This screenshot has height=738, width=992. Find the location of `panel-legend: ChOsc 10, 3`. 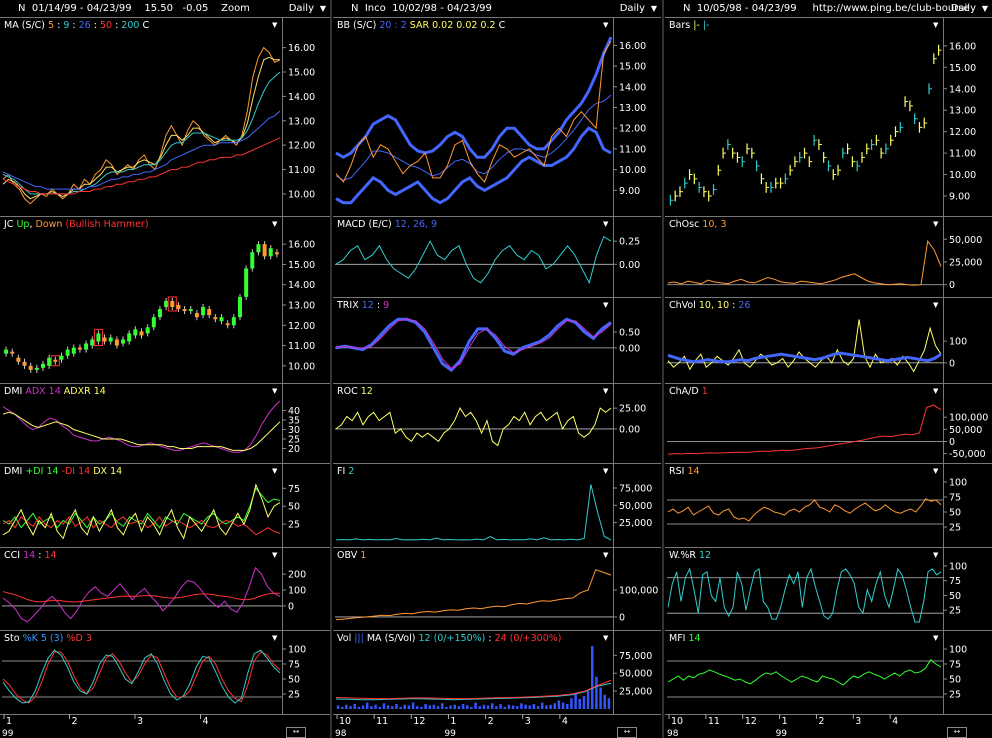

panel-legend: ChOsc 10, 3 is located at coordinates (698, 224).